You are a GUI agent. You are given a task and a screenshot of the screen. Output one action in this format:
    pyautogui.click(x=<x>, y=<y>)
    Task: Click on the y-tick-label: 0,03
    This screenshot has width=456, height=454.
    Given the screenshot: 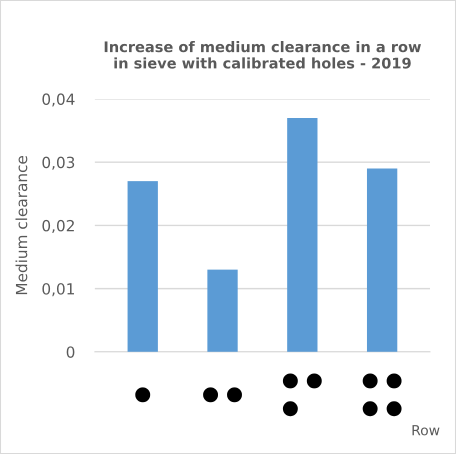 What is the action you would take?
    pyautogui.click(x=58, y=163)
    